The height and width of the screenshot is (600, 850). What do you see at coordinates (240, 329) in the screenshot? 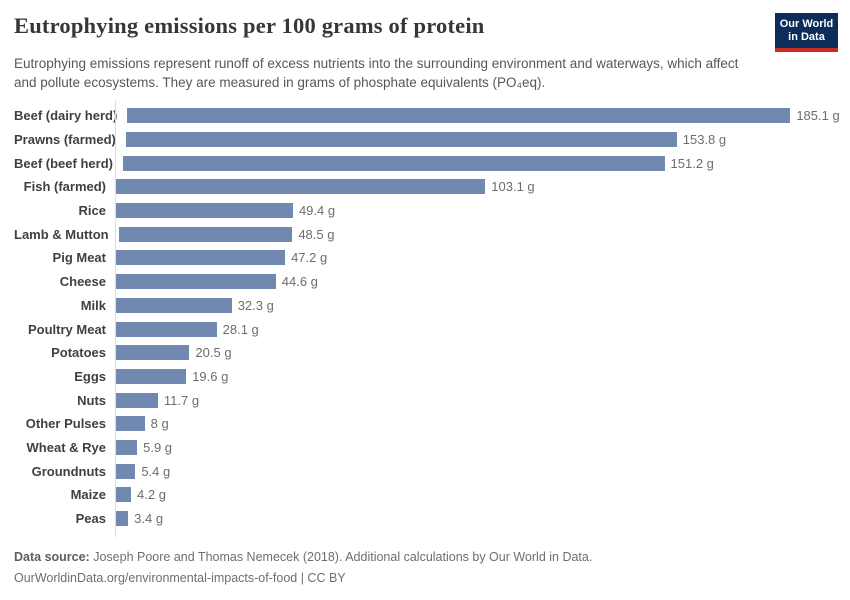
I see `value-label: 28.1 g` at bounding box center [240, 329].